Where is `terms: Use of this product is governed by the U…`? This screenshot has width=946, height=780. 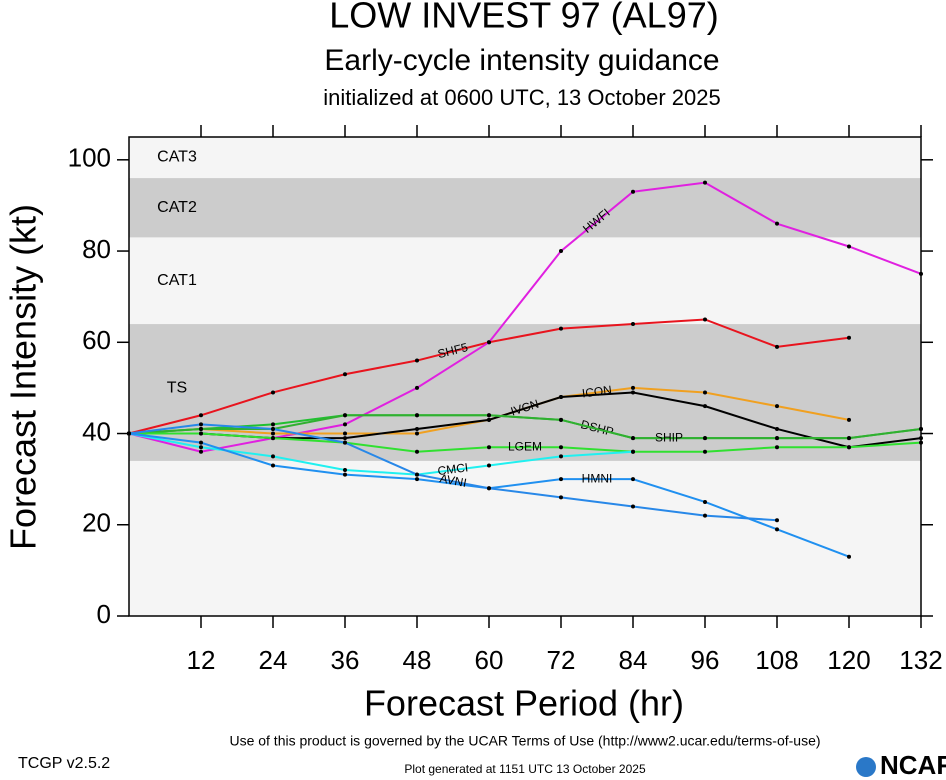 terms: Use of this product is governed by the U… is located at coordinates (524, 741).